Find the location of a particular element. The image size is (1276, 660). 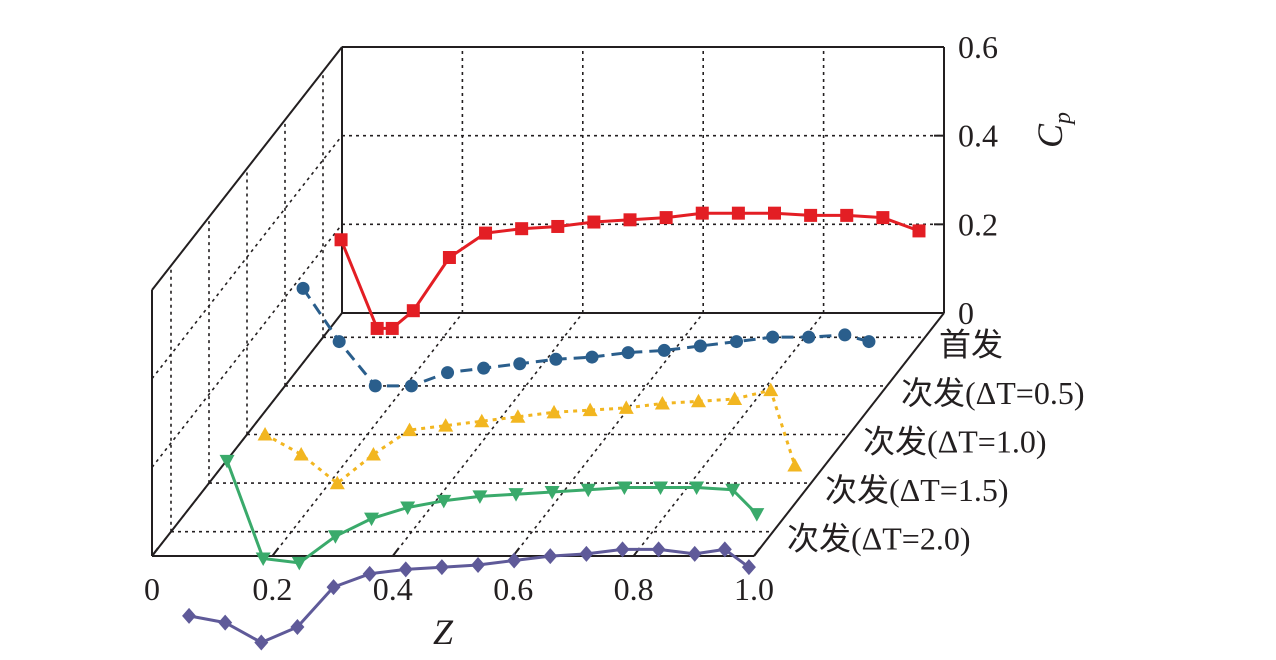

x-tick-label: 1.0 is located at coordinates (754, 589).